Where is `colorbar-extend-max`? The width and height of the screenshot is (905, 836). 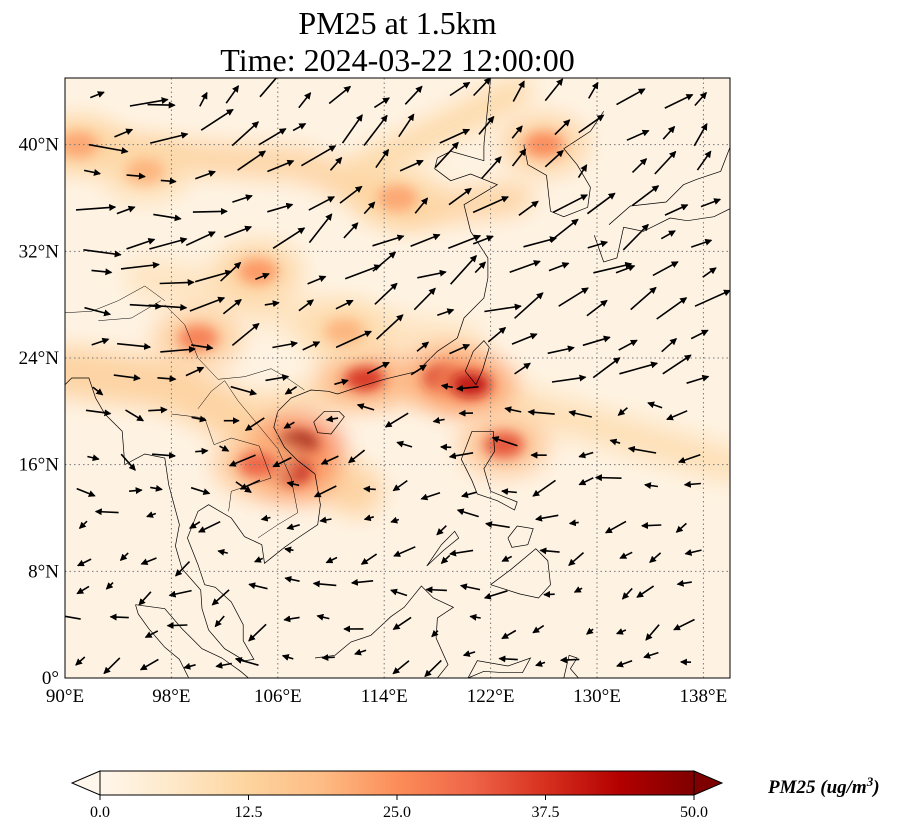
colorbar-extend-max is located at coordinates (708, 783).